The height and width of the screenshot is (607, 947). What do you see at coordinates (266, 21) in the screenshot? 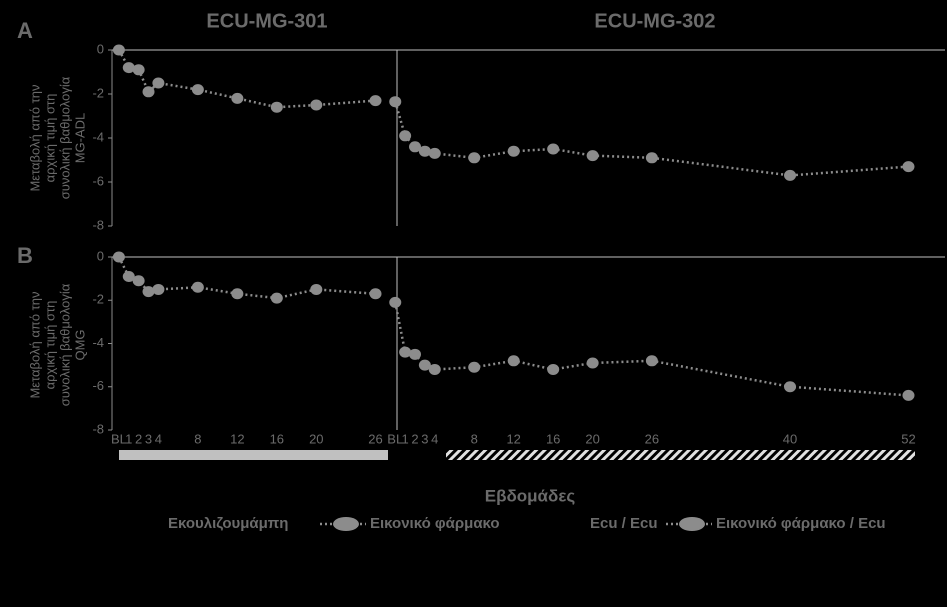
I see `study-header: ECU-MG-301` at bounding box center [266, 21].